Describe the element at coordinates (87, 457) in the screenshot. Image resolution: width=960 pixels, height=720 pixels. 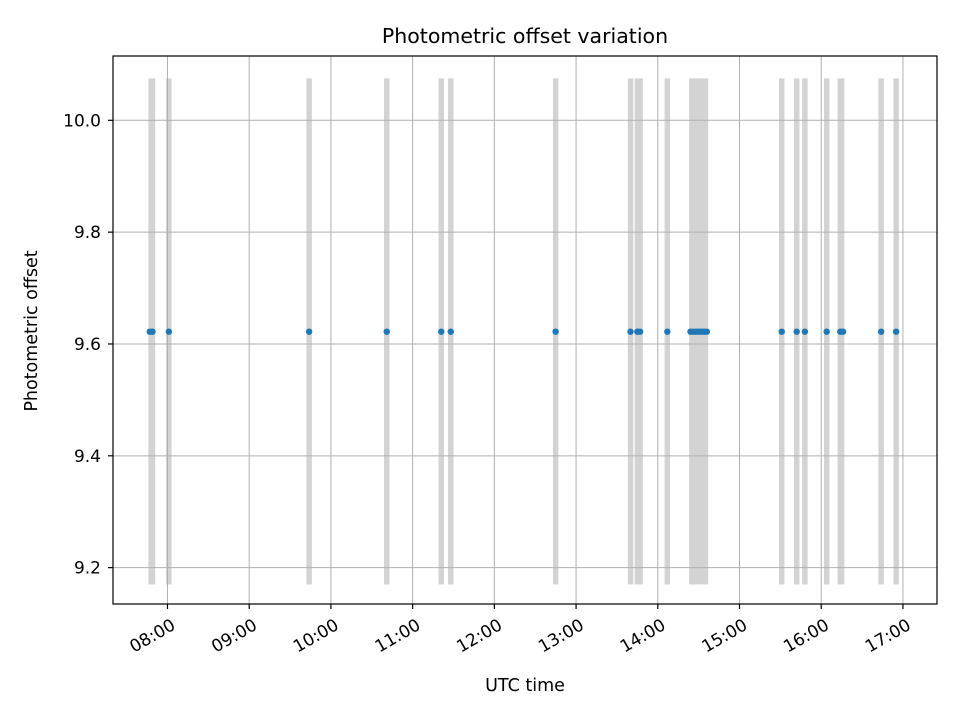
I see `y-tick-label: 9.4` at that location.